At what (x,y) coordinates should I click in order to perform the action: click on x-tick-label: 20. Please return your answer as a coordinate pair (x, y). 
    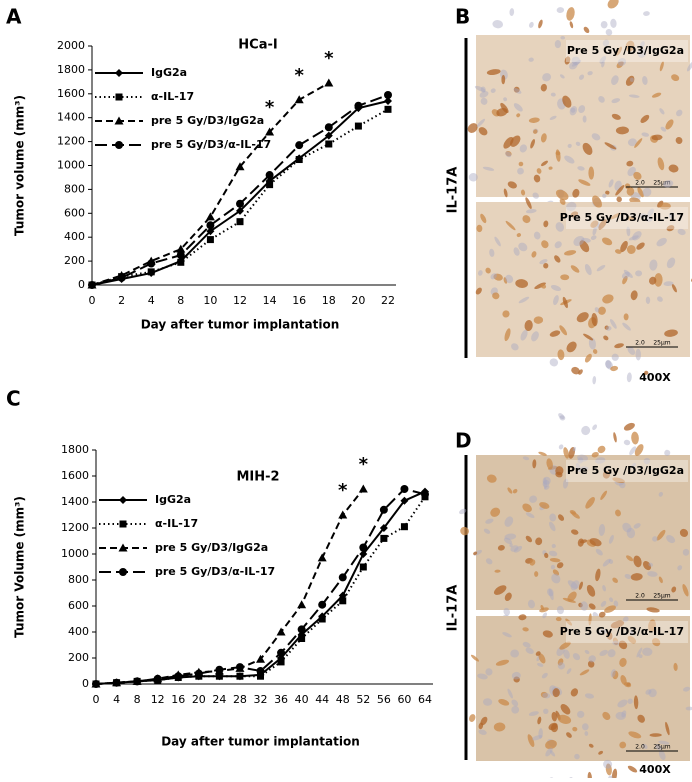
    Looking at the image, I should click on (199, 699).